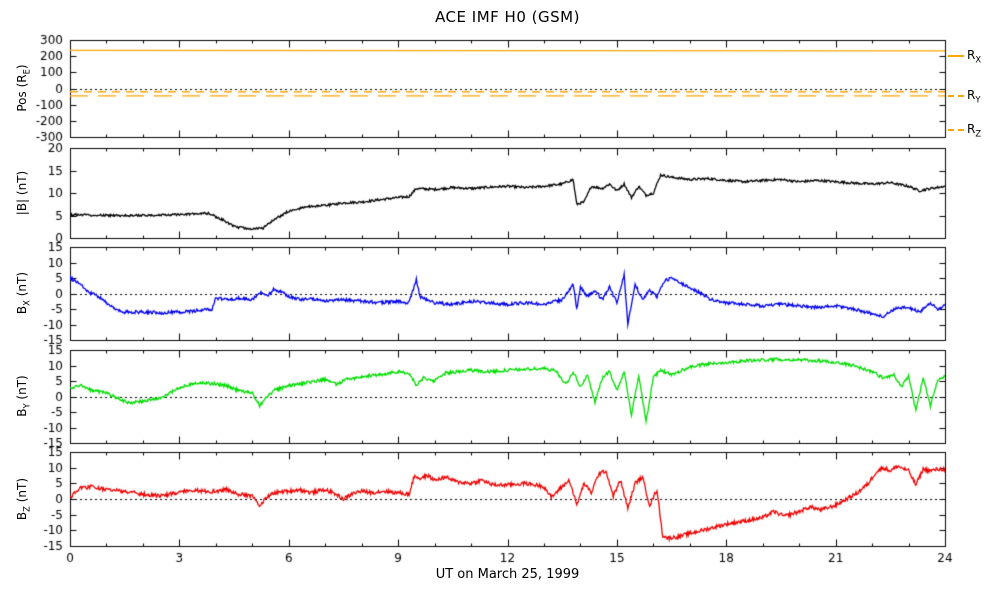 Image resolution: width=993 pixels, height=600 pixels. I want to click on chart-title: ACE IMF H0 (GSM), so click(507, 17).